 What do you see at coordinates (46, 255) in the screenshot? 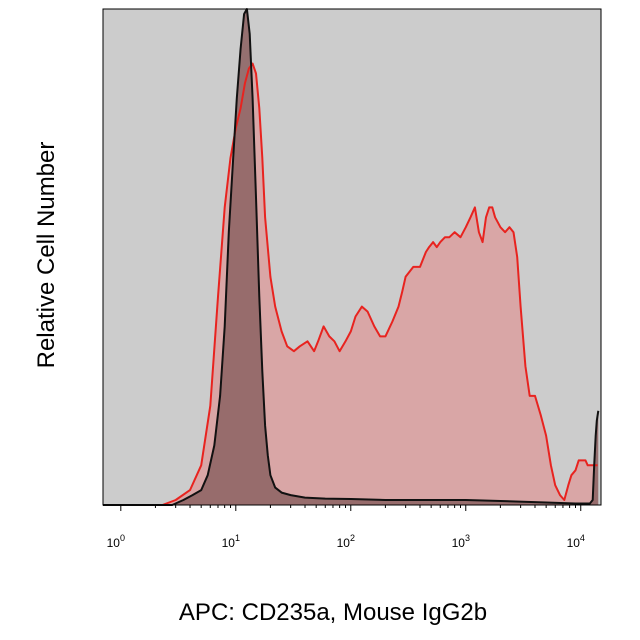
I see `y-axis-label: Relative Cell Number` at bounding box center [46, 255].